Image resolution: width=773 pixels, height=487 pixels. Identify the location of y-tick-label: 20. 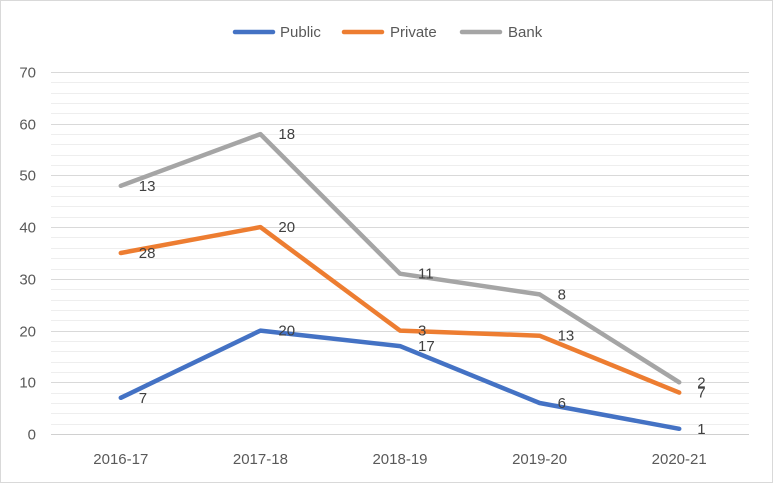
(27, 332).